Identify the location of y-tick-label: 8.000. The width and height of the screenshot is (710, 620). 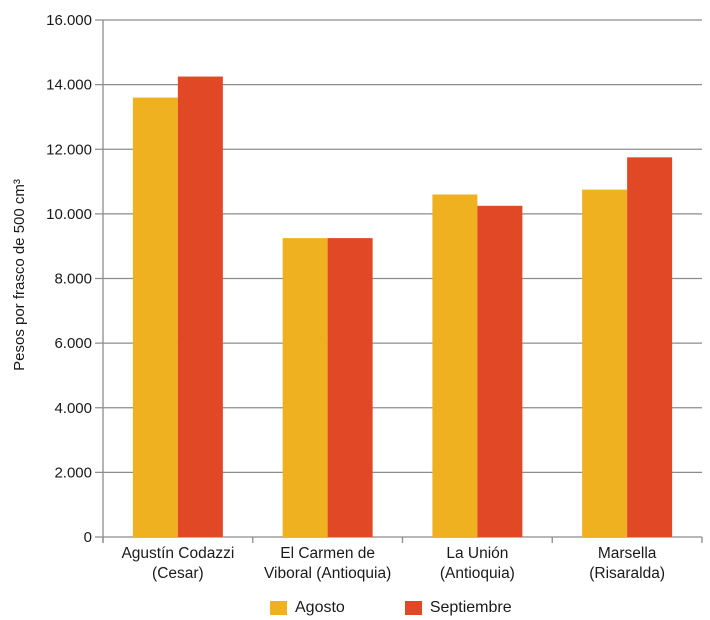
(73, 279).